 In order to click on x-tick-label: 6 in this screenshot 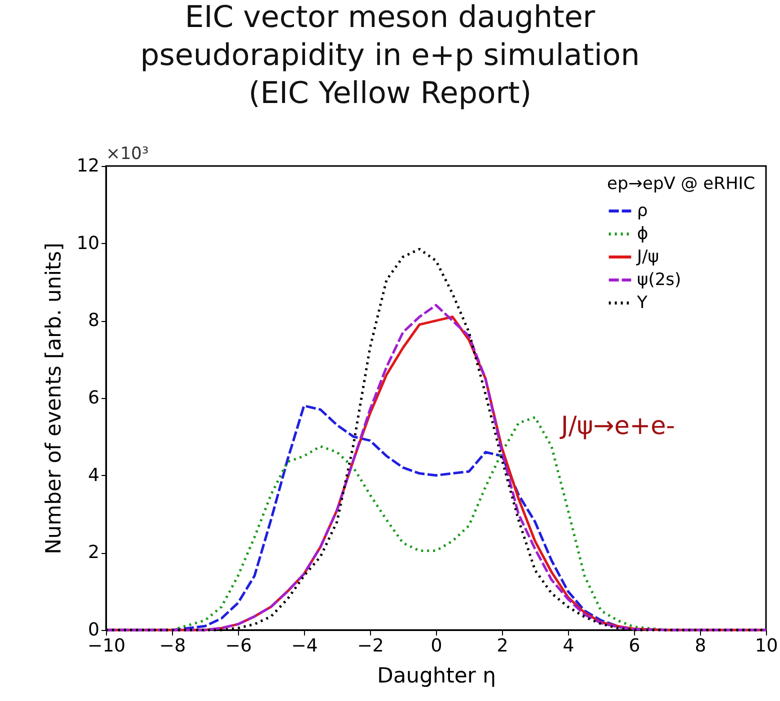, I will do `click(634, 646)`.